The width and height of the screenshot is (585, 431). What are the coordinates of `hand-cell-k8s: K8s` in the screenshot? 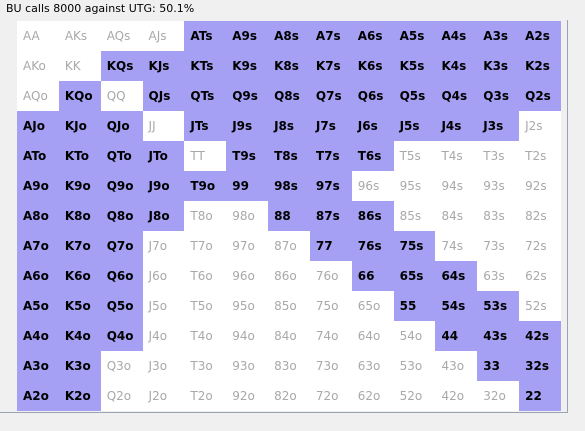 It's located at (289, 66).